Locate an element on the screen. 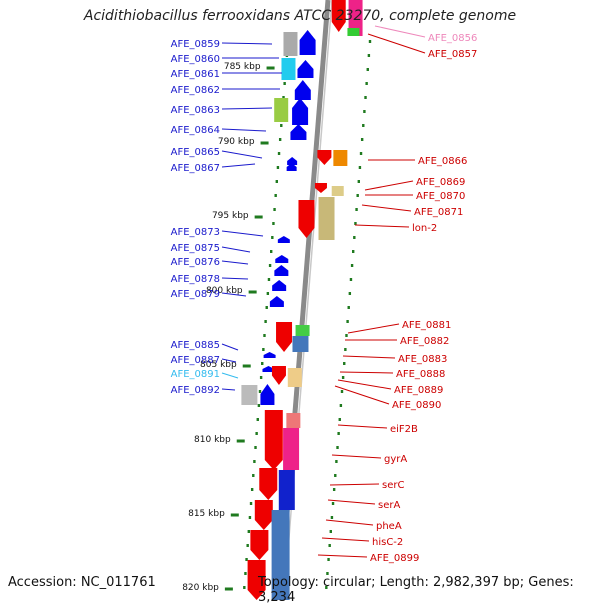 The height and width of the screenshot is (605, 600). gene-label-right: AFE_0889 is located at coordinates (418, 390).